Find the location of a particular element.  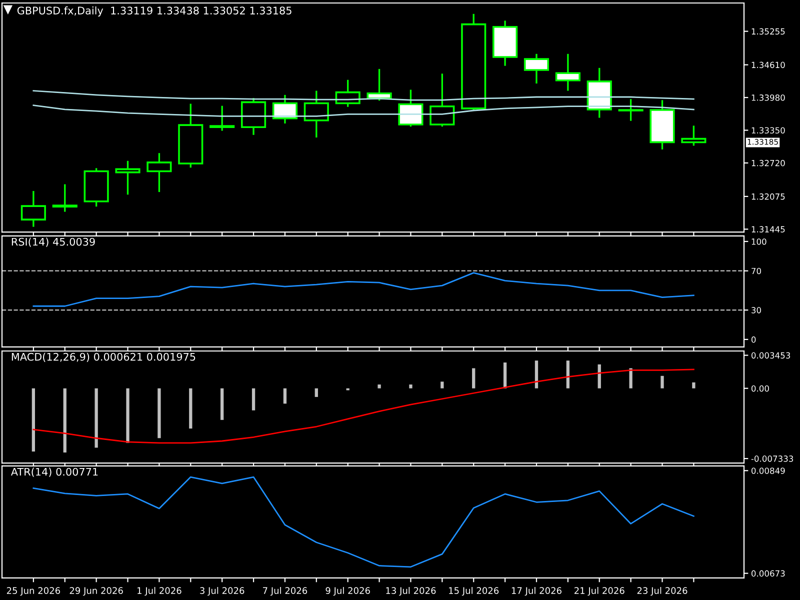

y-tick-label: 0.00 is located at coordinates (760, 388).